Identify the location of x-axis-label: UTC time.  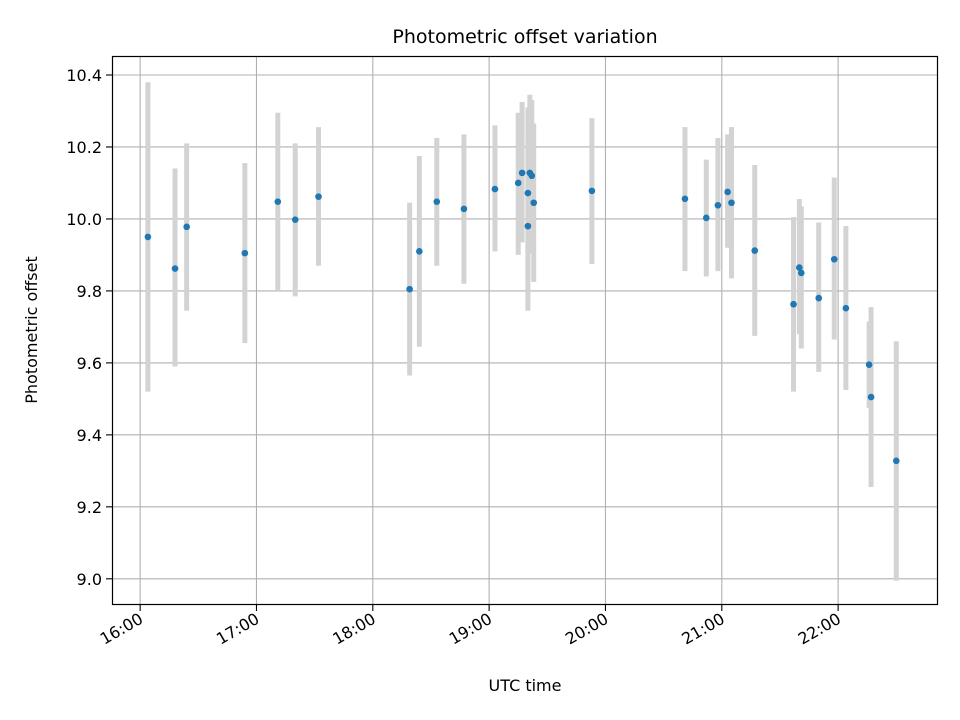
(525, 685).